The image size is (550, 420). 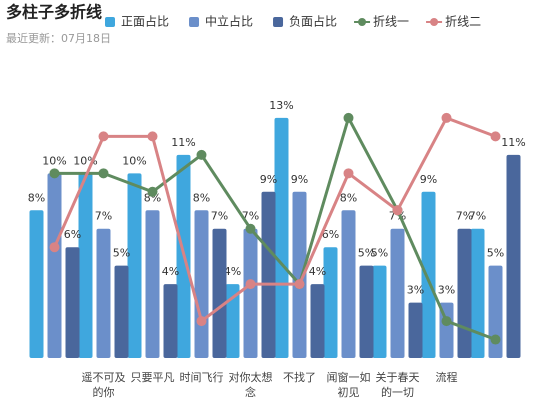 I want to click on x-tick-label: 流程, so click(x=446, y=377).